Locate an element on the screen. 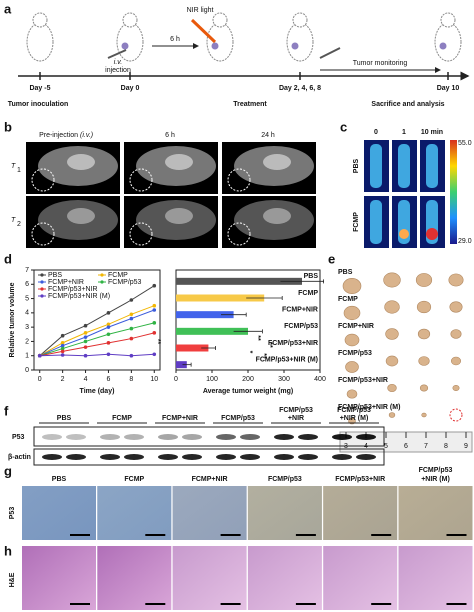  mri-organ is located at coordinates (277, 216).